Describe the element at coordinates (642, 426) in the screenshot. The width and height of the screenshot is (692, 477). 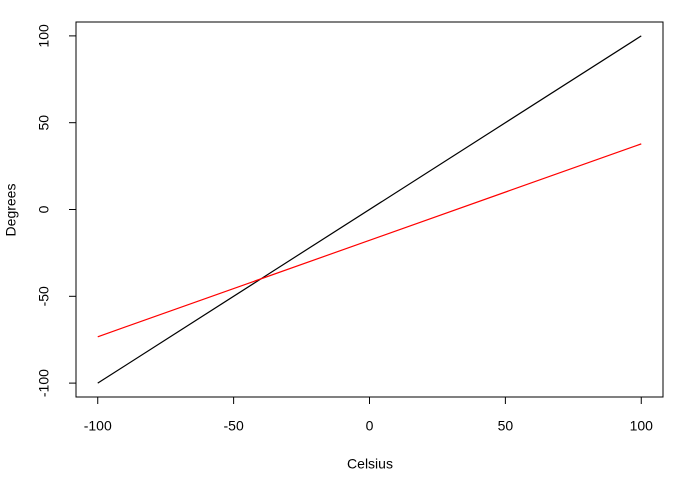
I see `x-tick-label: 100` at that location.